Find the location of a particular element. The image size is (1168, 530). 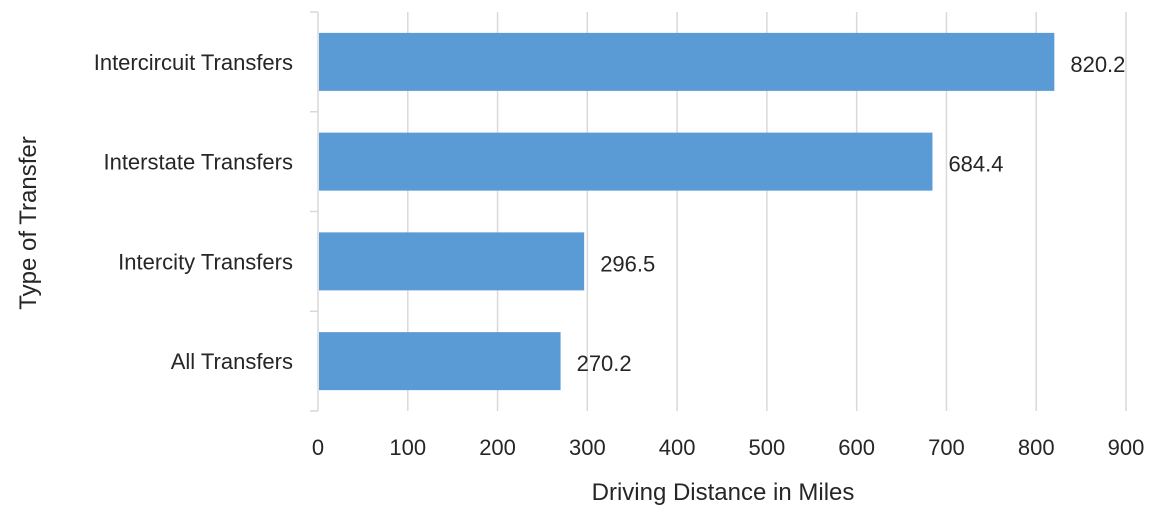

category-label: Intercircuit Transfers is located at coordinates (193, 62).